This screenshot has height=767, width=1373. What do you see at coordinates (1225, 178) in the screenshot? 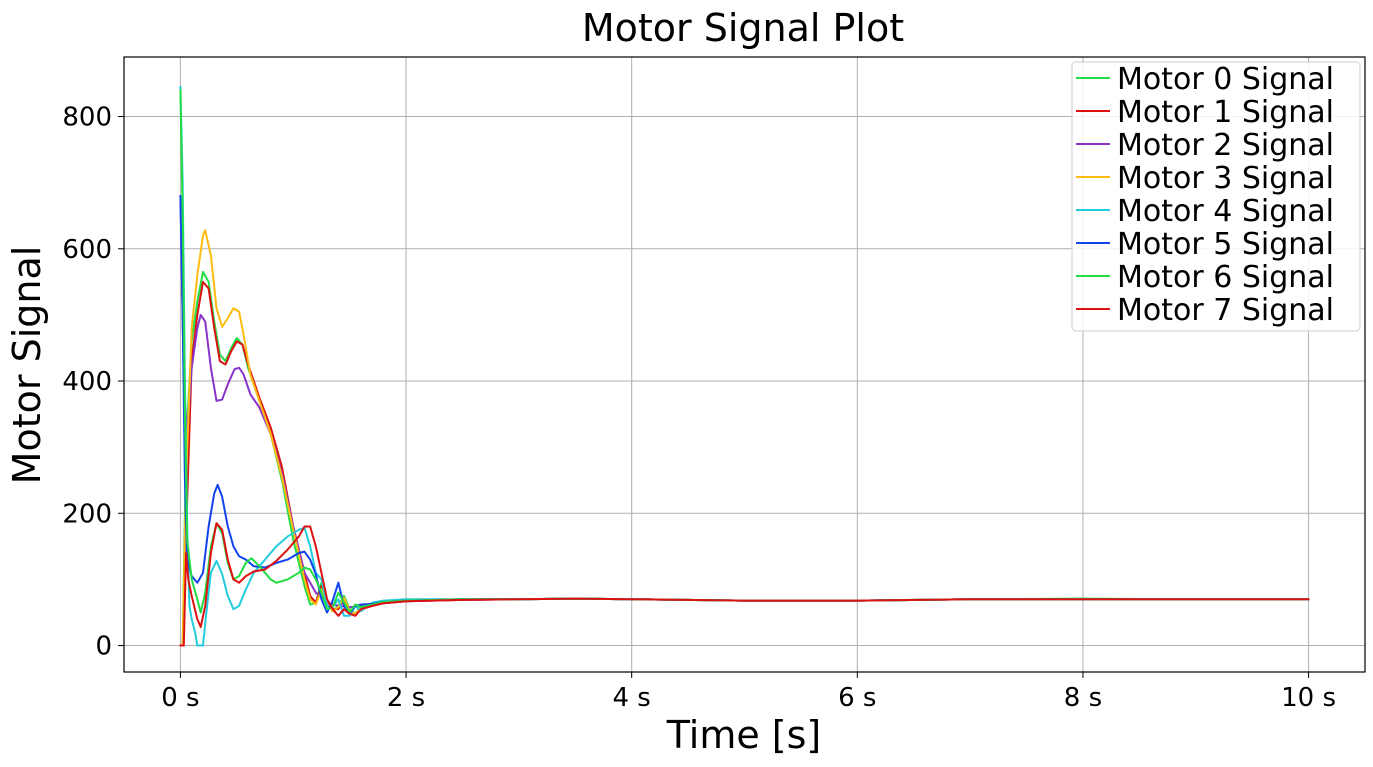
I see `legend-label-motor-3: Motor 3 Signal` at bounding box center [1225, 178].